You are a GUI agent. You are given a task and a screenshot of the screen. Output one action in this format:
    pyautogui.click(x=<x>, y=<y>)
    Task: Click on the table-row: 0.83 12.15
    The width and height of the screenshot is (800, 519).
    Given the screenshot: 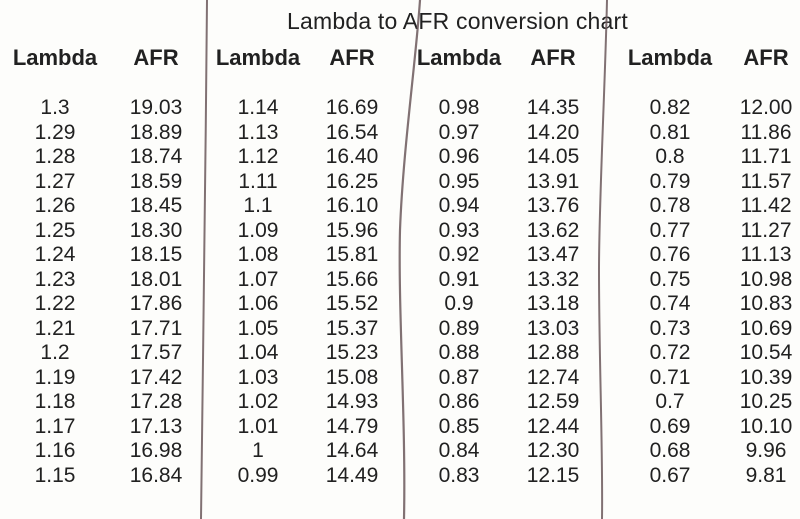 What is the action you would take?
    pyautogui.click(x=502, y=476)
    